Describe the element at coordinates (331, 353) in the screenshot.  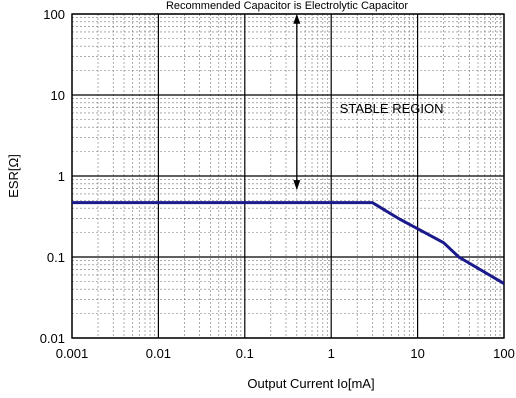
I see `x-tick-label: 1` at that location.